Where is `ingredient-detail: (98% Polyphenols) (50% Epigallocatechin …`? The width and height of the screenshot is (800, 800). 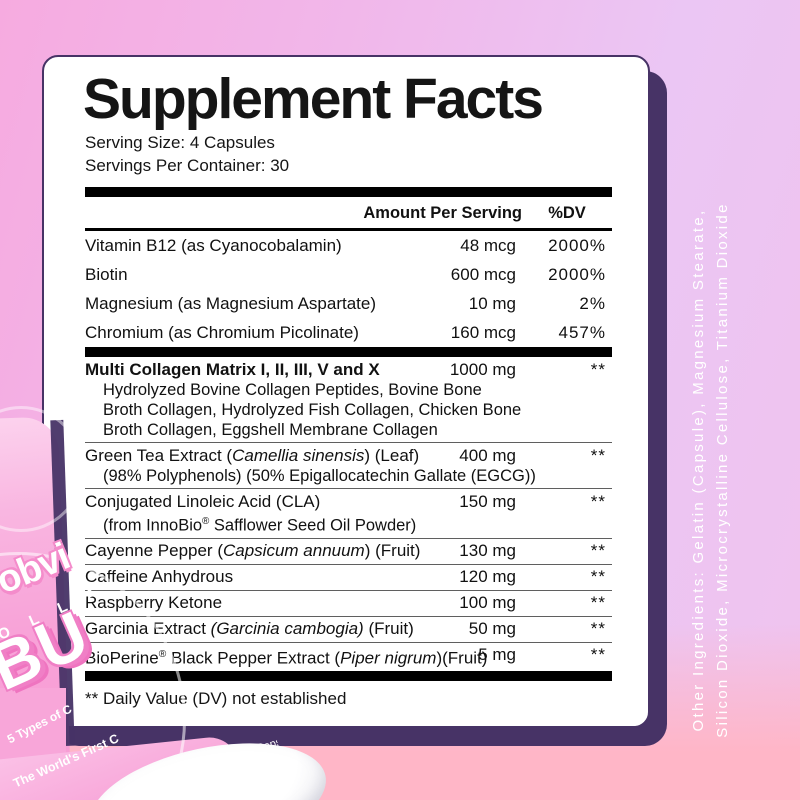
ingredient-detail: (98% Polyphenols) (50% Epigallocatechin … is located at coordinates (319, 475).